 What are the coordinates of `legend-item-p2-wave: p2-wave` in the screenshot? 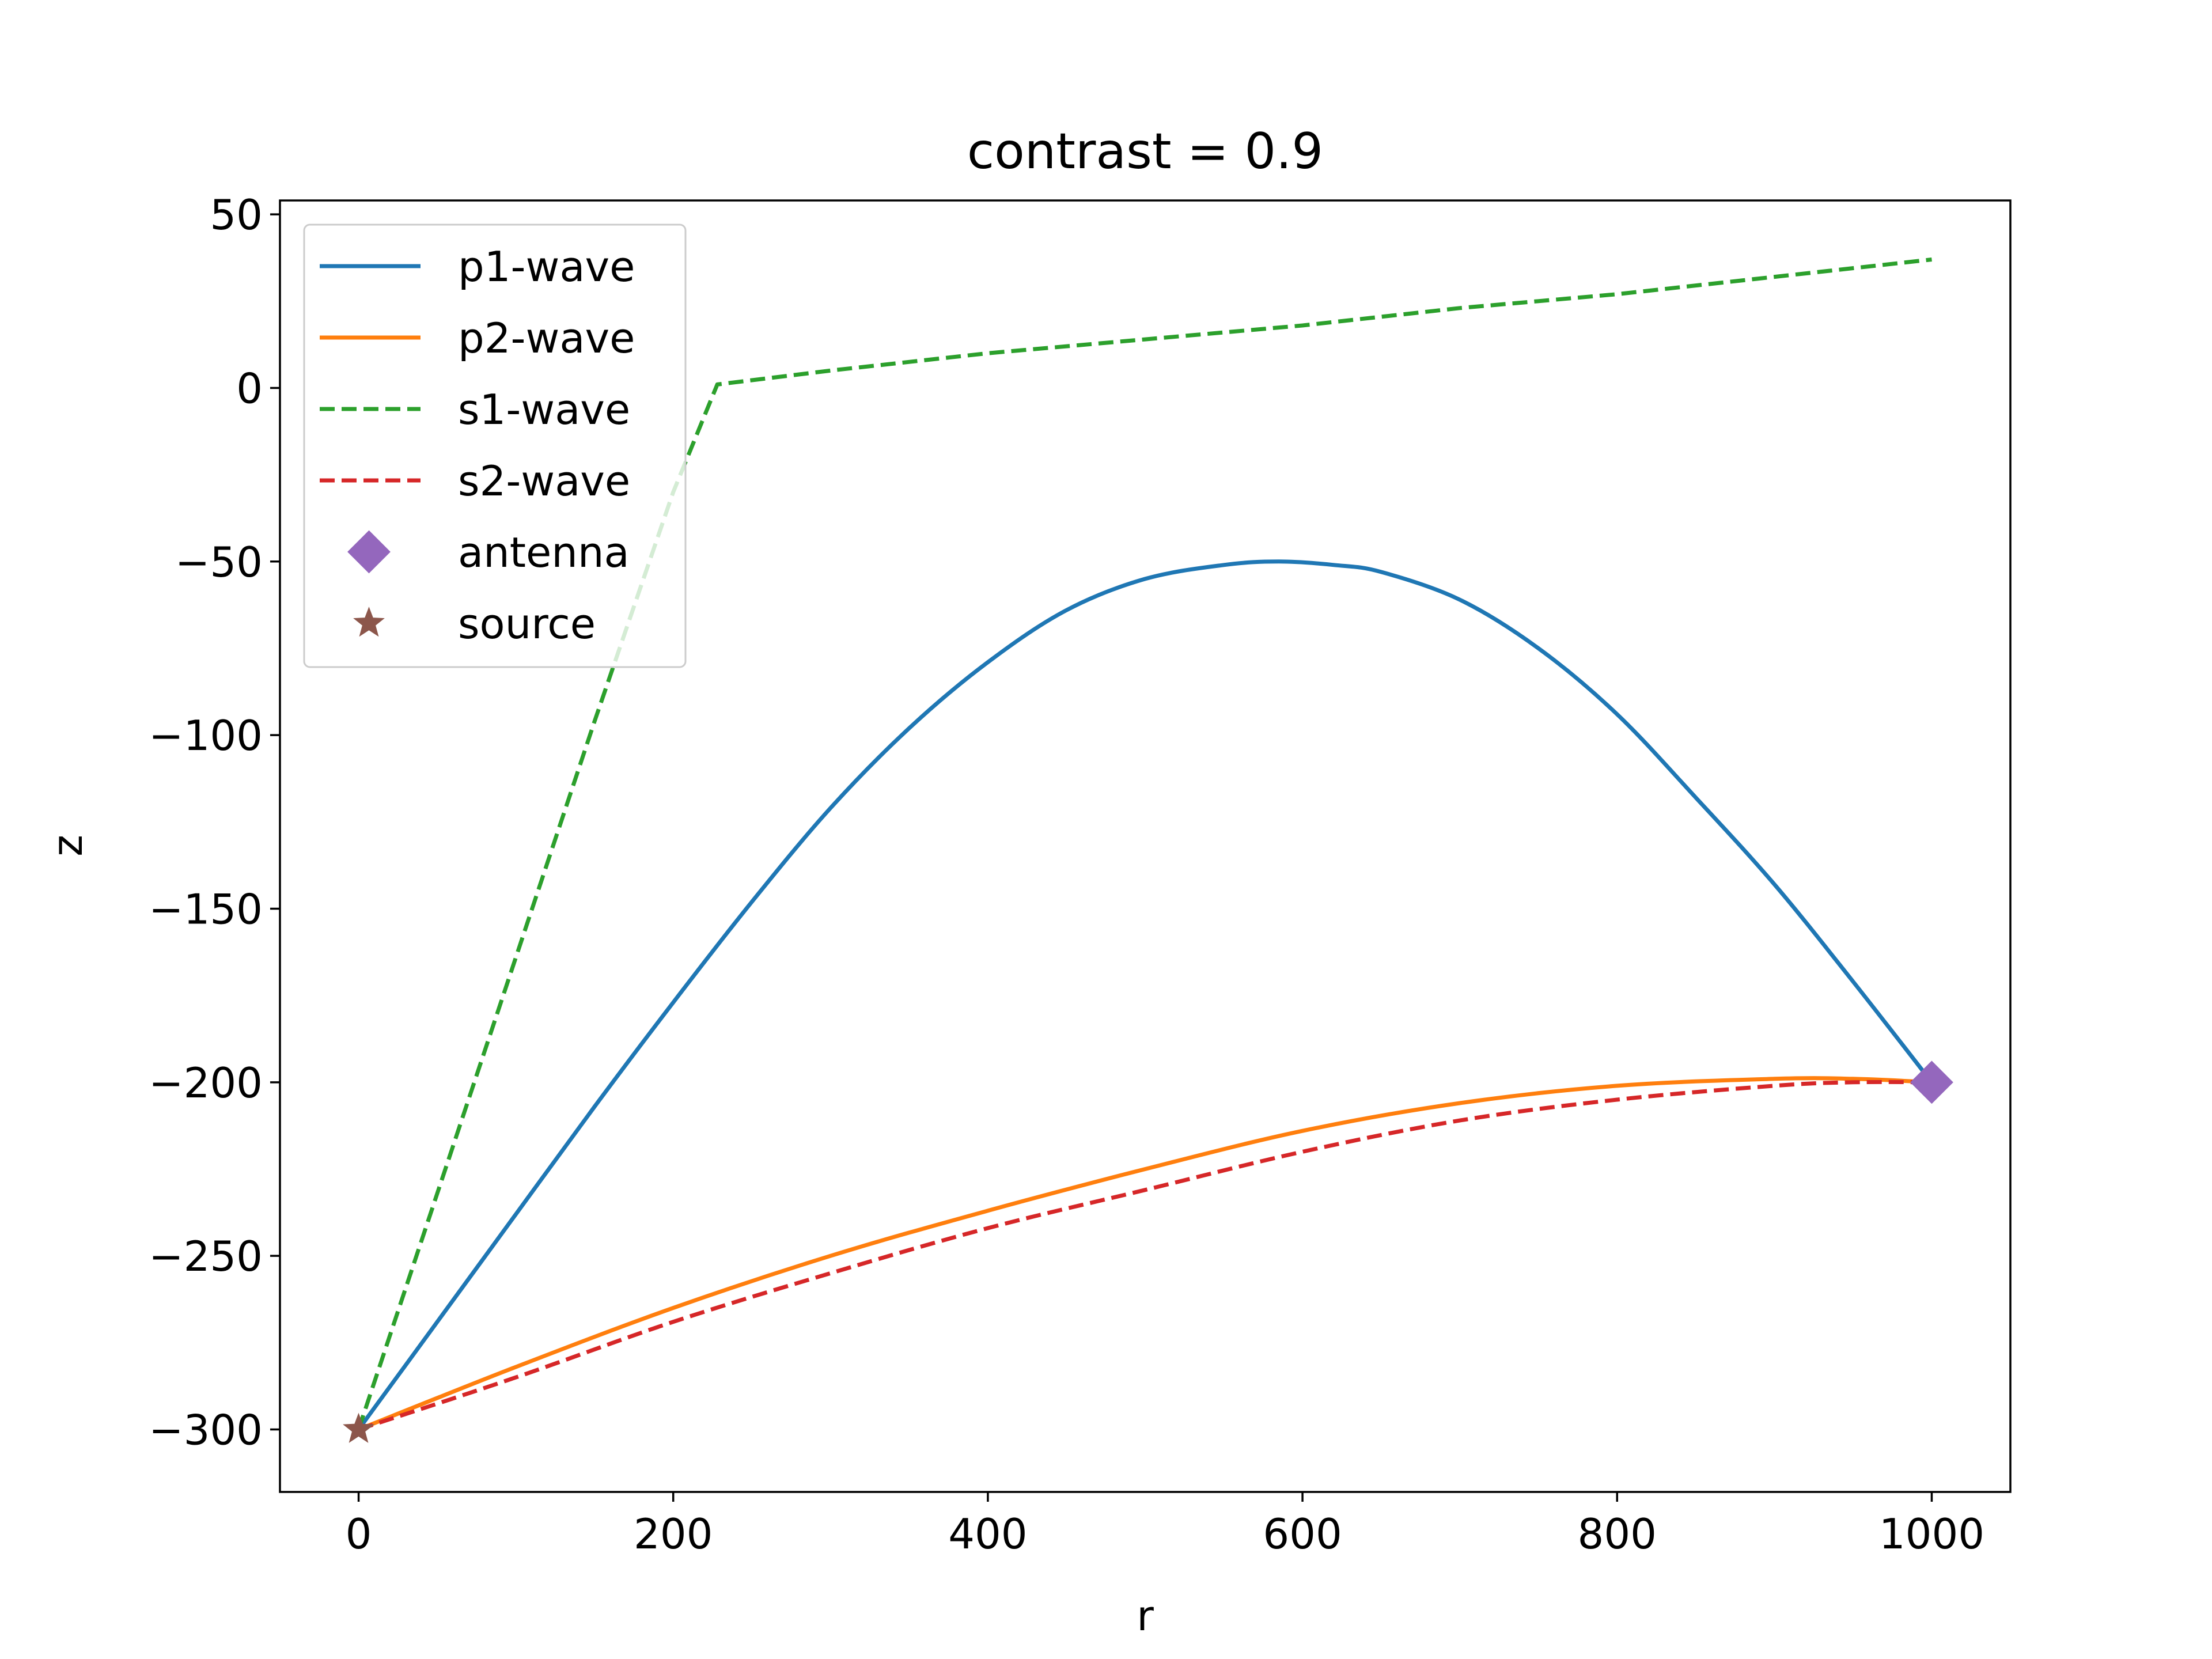 It's located at (477, 338).